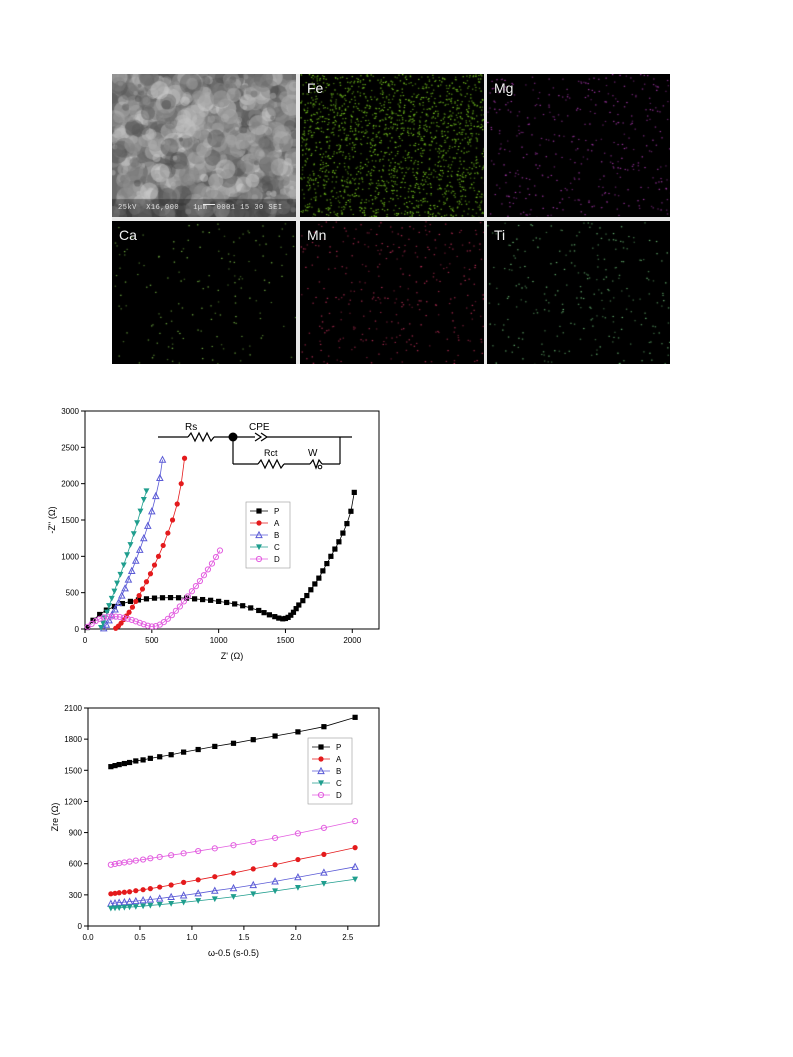 The height and width of the screenshot is (1057, 793). I want to click on x-tick-label: 2.0, so click(296, 937).